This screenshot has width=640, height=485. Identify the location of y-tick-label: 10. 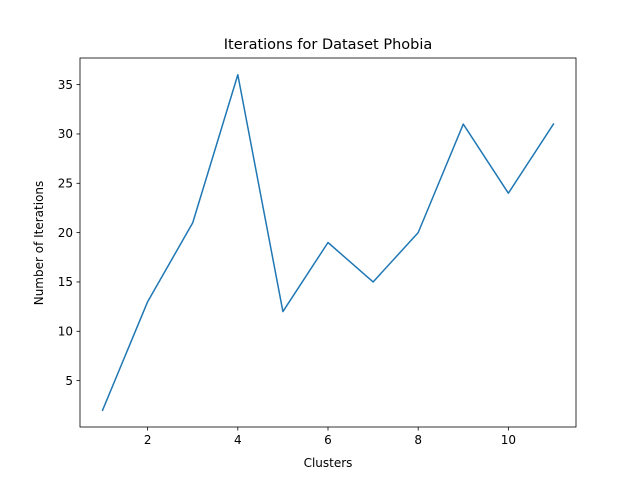
(65, 331).